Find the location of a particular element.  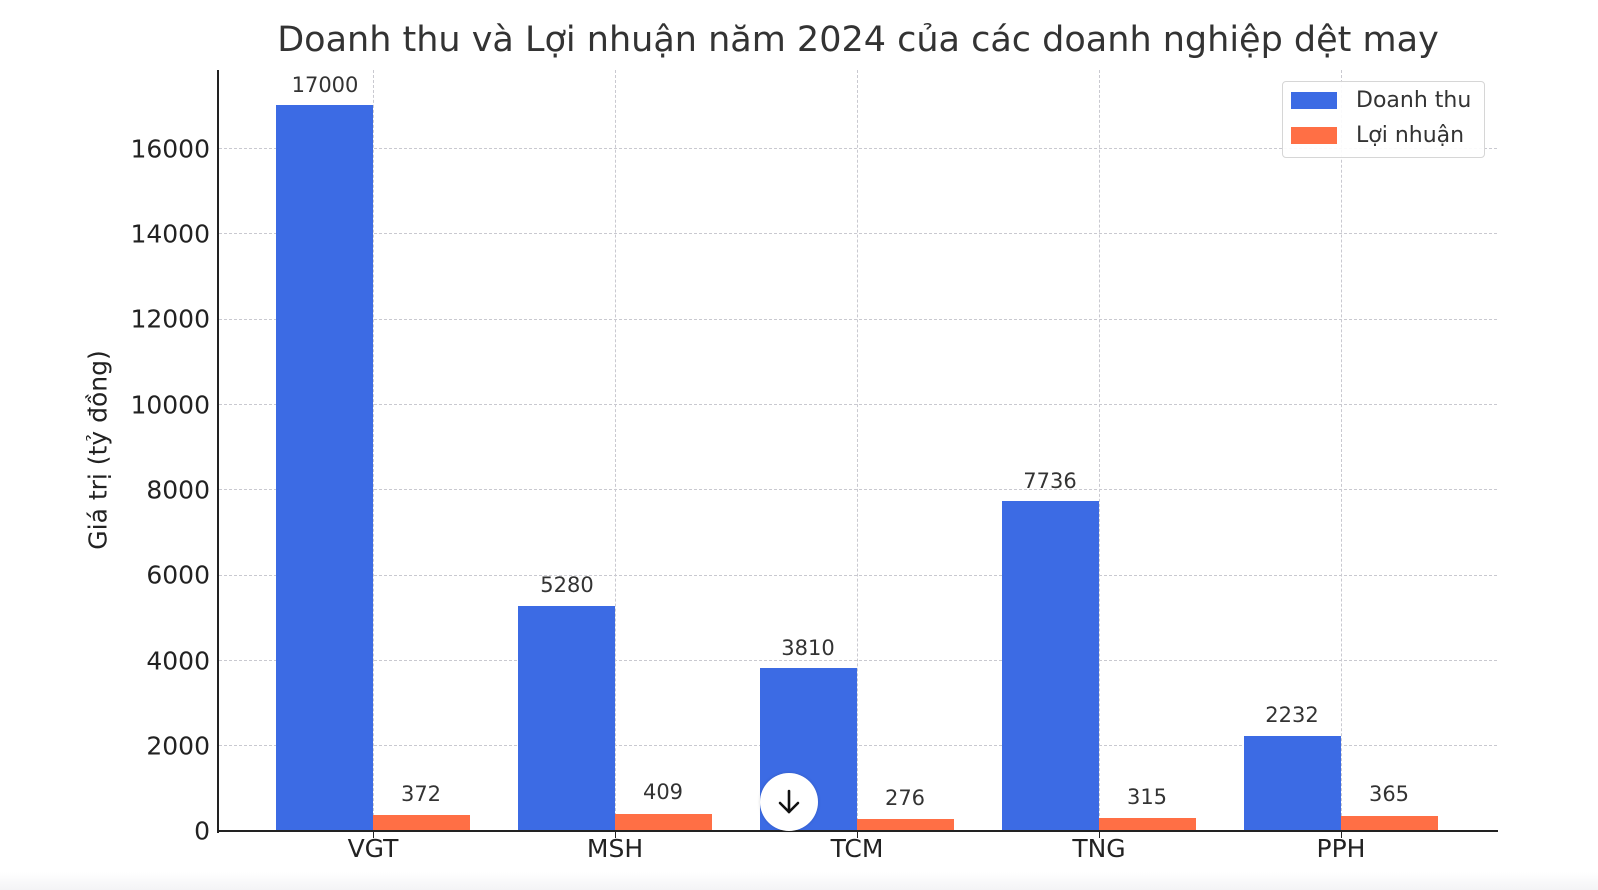

gridline-msh is located at coordinates (615, 450).